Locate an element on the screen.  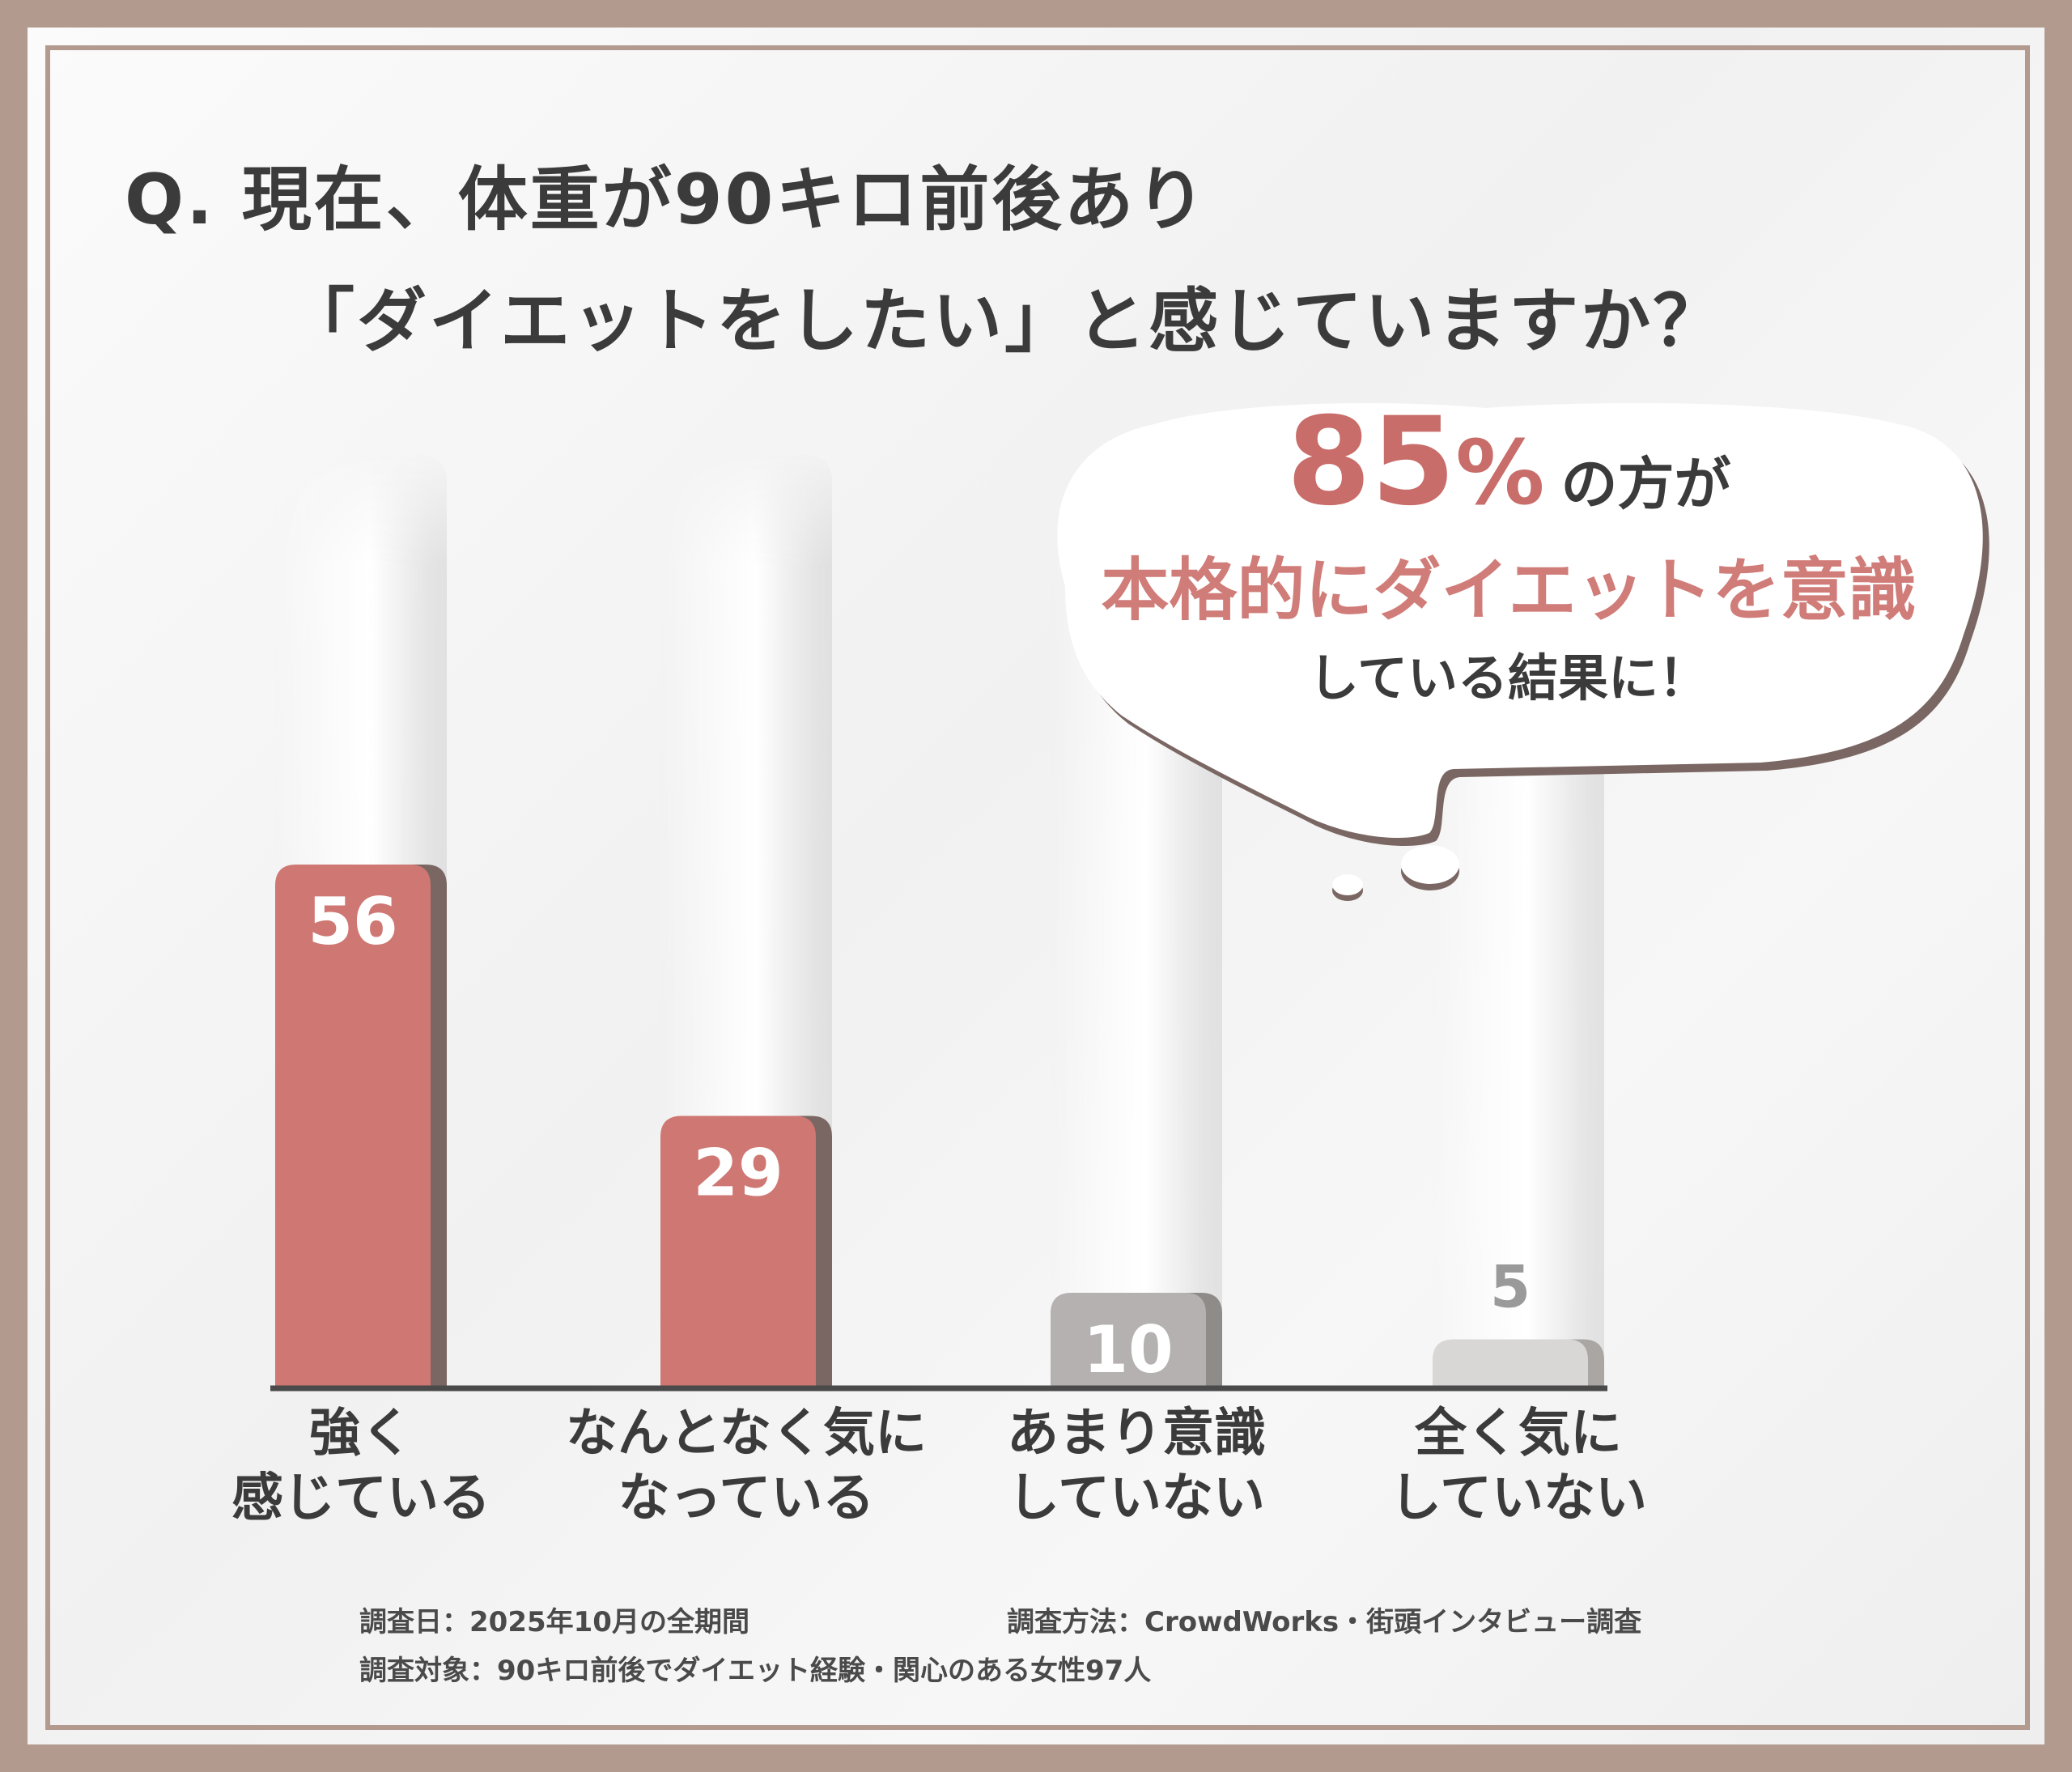
bubble-tail-dot-large-fill is located at coordinates (1430, 865).